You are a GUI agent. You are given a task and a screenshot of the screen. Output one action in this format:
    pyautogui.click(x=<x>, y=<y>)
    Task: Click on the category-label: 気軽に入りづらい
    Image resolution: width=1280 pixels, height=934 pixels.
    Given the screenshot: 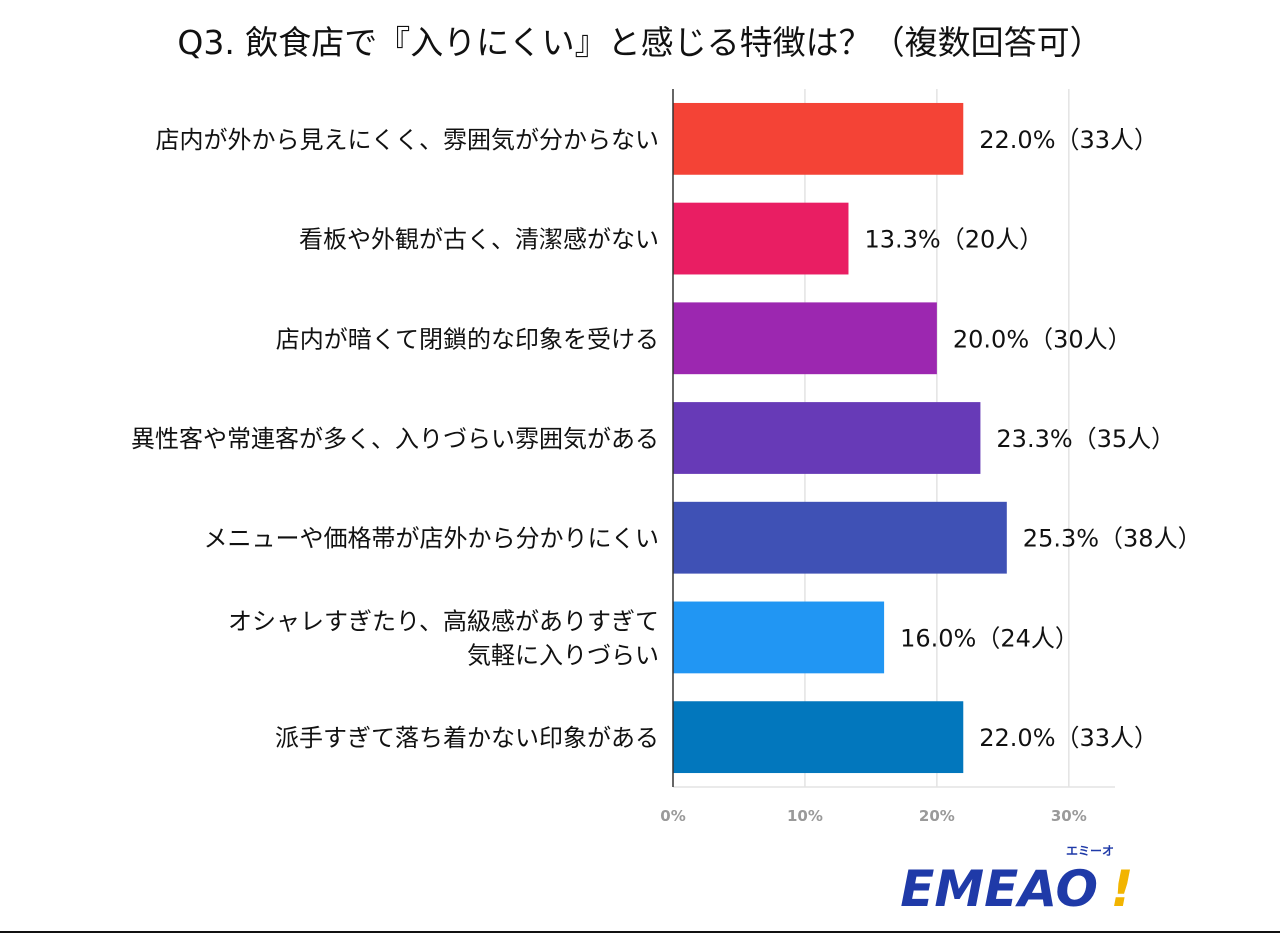 What is the action you would take?
    pyautogui.click(x=563, y=655)
    